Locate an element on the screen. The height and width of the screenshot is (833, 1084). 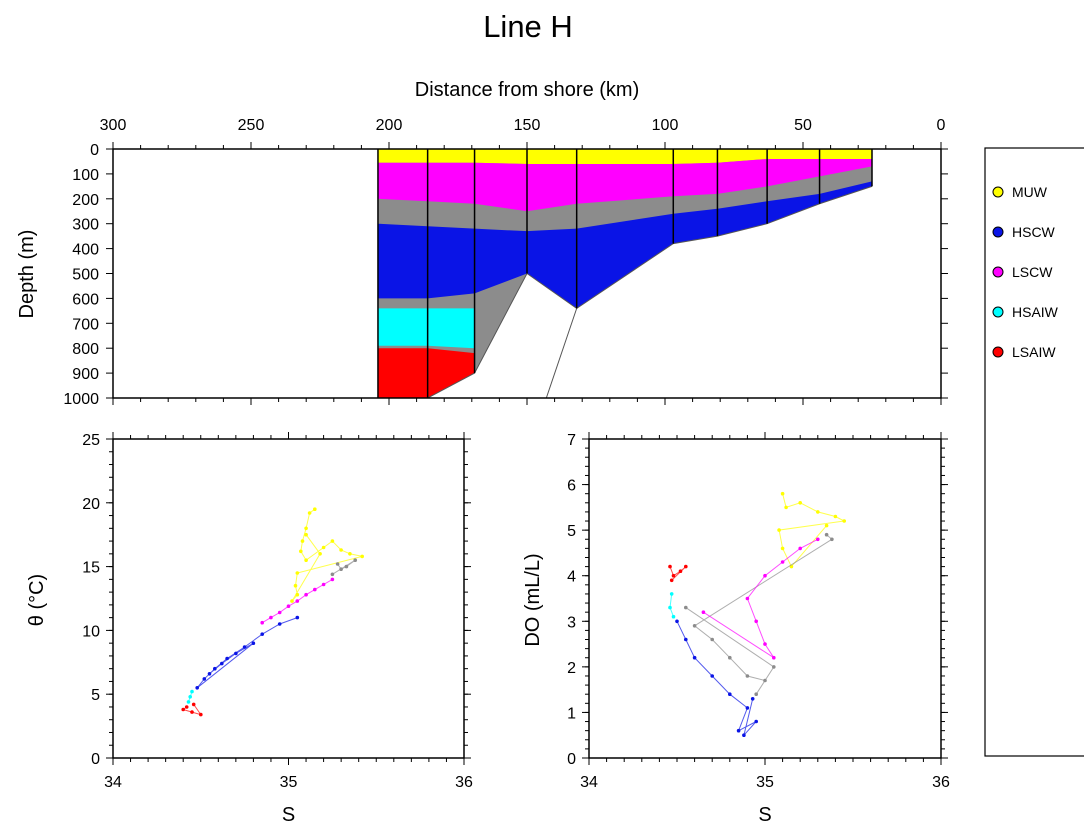
x-tick-label: 34 is located at coordinates (113, 782).